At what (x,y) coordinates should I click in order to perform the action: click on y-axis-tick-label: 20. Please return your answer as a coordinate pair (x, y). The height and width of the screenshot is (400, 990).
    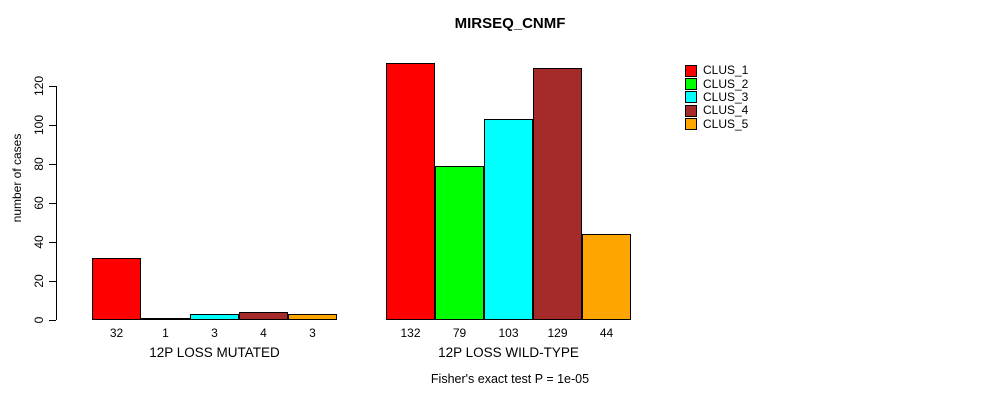
    Looking at the image, I should click on (39, 281).